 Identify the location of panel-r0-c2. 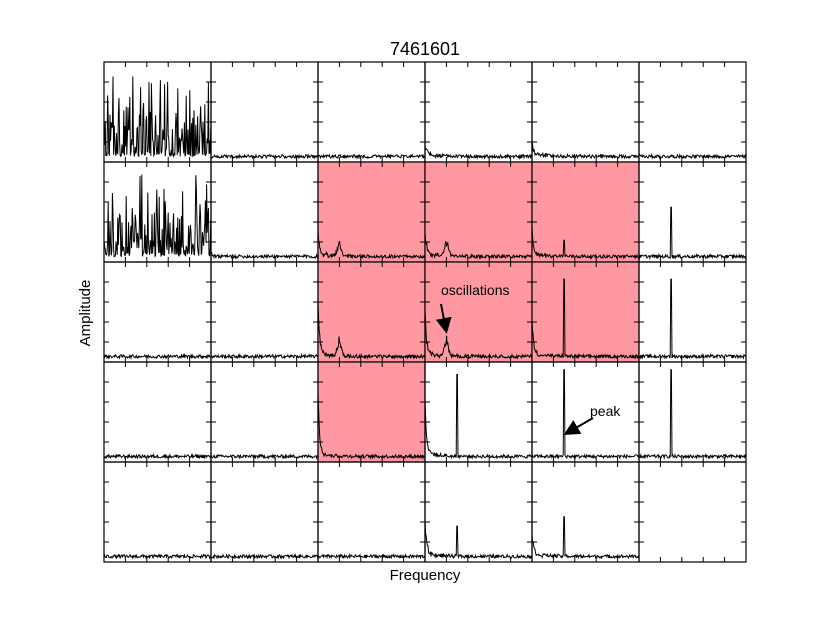
(371, 112).